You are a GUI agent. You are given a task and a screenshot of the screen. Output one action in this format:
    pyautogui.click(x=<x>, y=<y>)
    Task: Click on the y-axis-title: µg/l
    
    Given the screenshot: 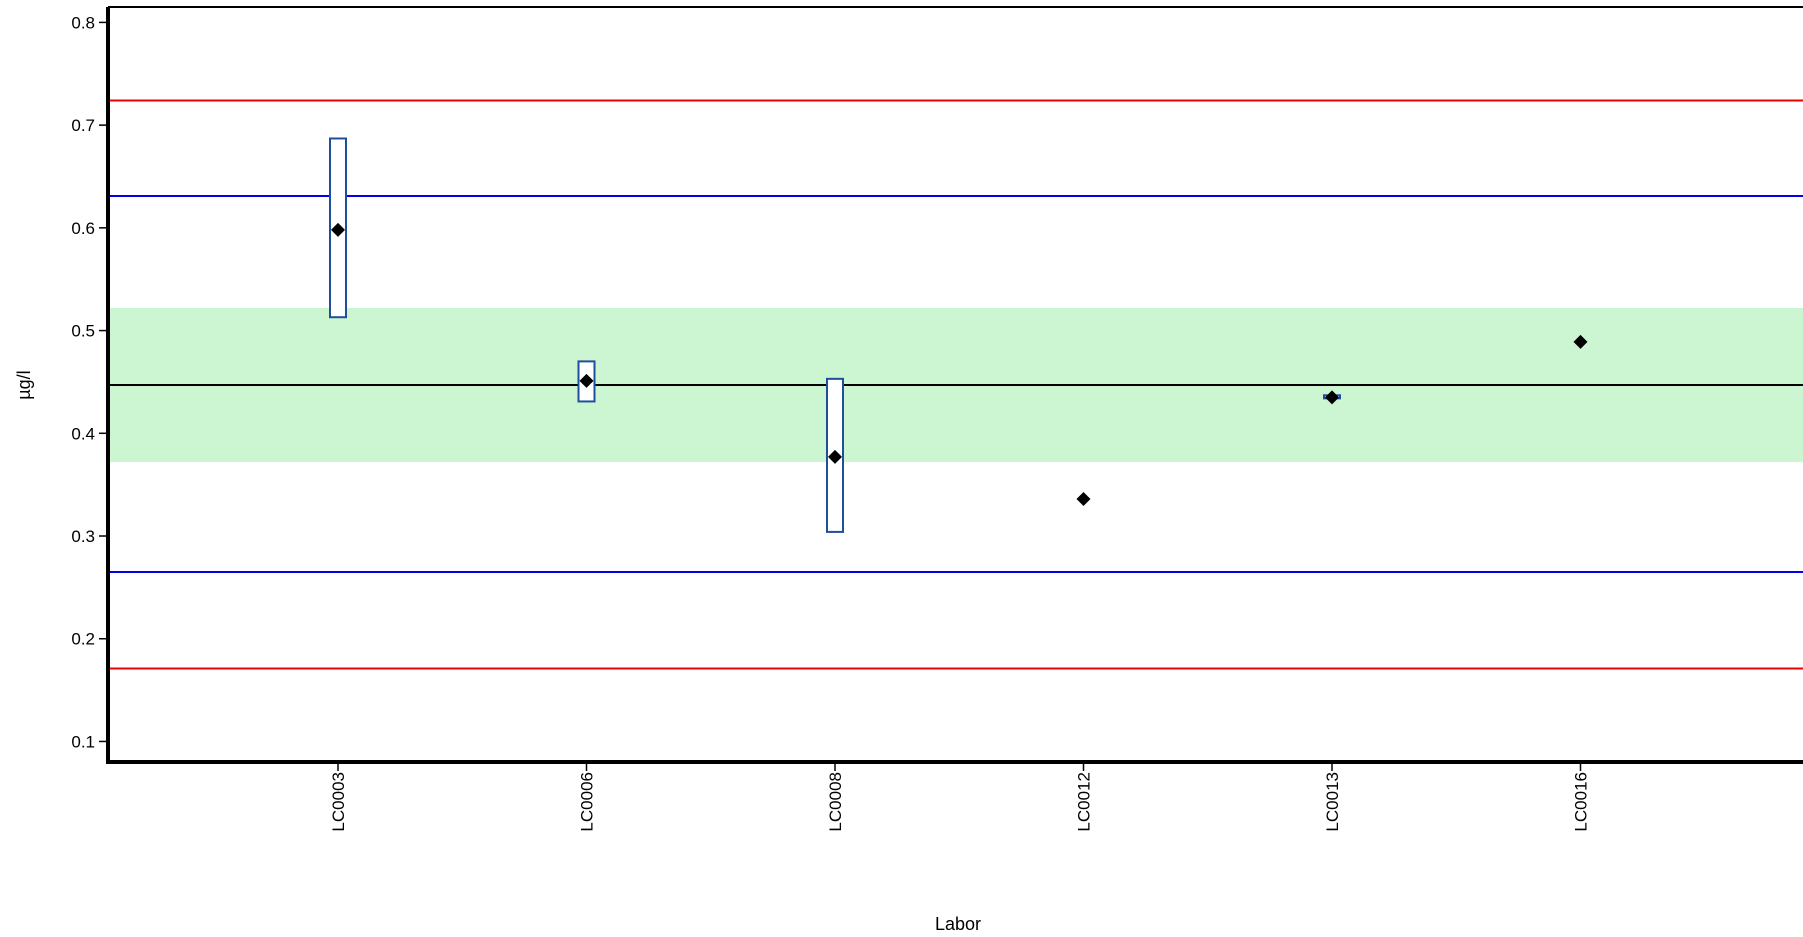 What is the action you would take?
    pyautogui.click(x=24, y=384)
    